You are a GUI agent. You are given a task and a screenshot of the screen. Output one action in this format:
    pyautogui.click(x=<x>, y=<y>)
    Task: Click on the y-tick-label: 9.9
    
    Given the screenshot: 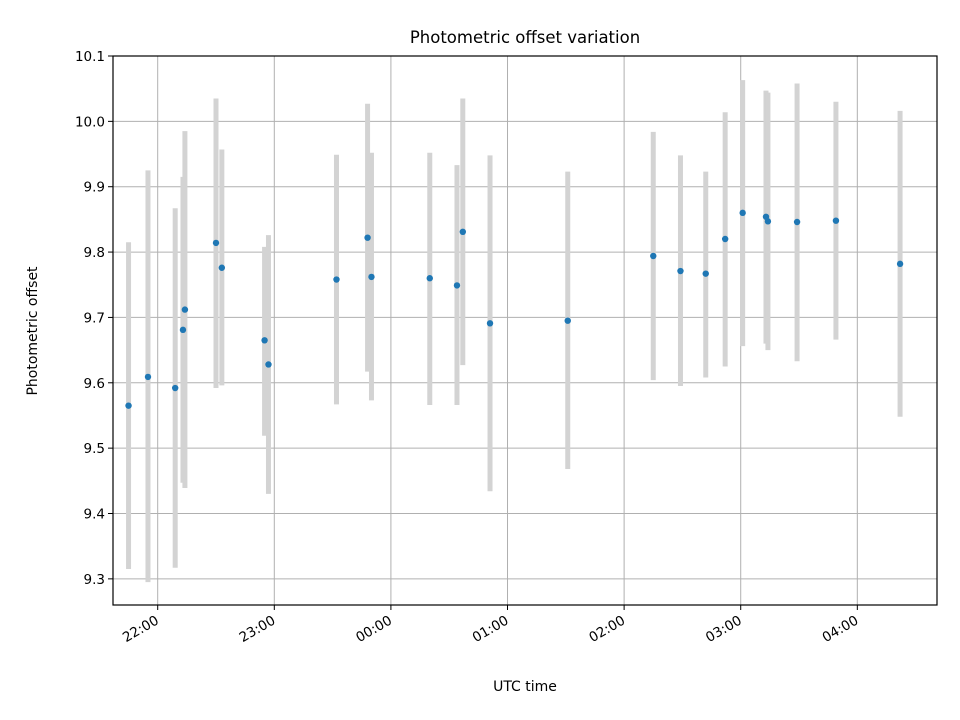 What is the action you would take?
    pyautogui.click(x=94, y=188)
    